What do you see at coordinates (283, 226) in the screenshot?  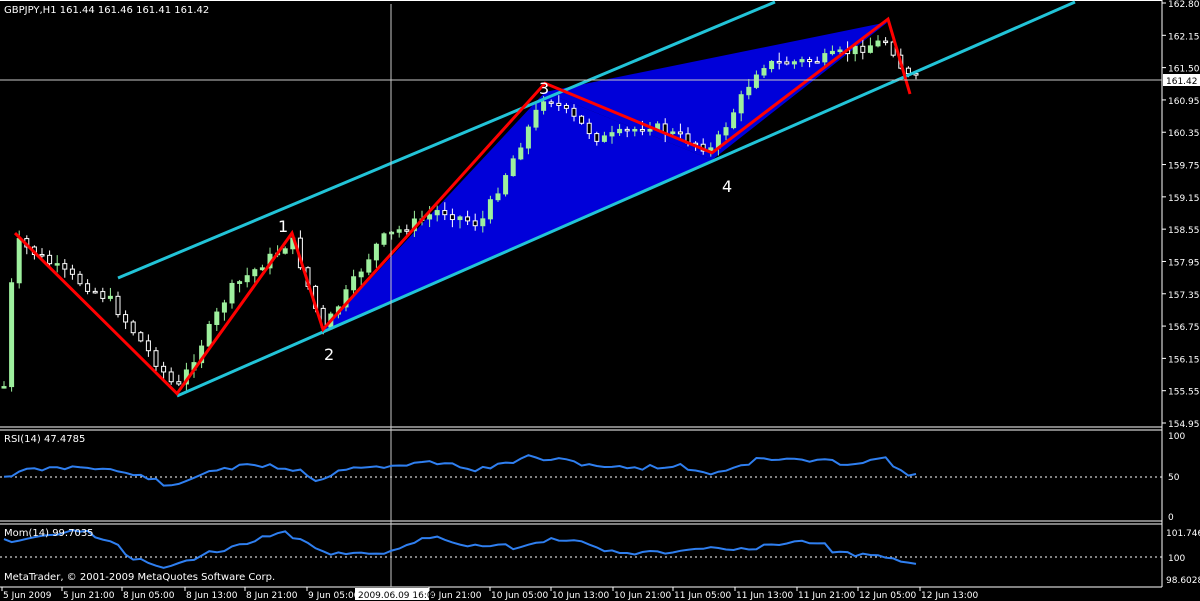 I see `wave-label-1: 1` at bounding box center [283, 226].